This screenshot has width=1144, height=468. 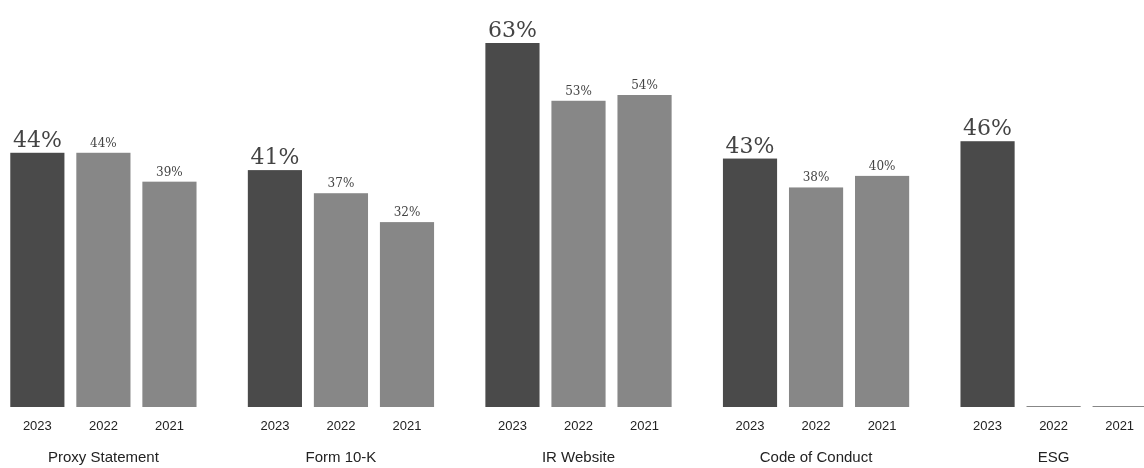 What do you see at coordinates (407, 212) in the screenshot?
I see `data-label: 32%` at bounding box center [407, 212].